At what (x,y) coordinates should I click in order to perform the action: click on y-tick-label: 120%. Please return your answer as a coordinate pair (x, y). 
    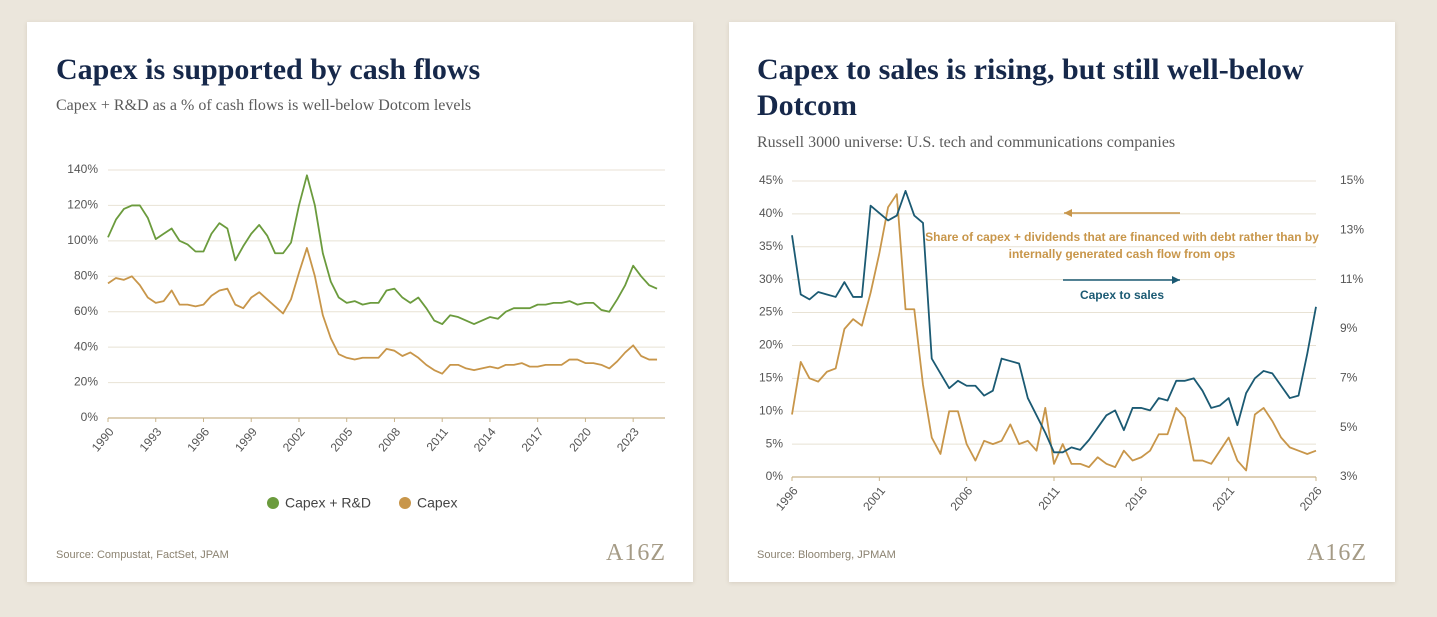
    Looking at the image, I should click on (82, 205).